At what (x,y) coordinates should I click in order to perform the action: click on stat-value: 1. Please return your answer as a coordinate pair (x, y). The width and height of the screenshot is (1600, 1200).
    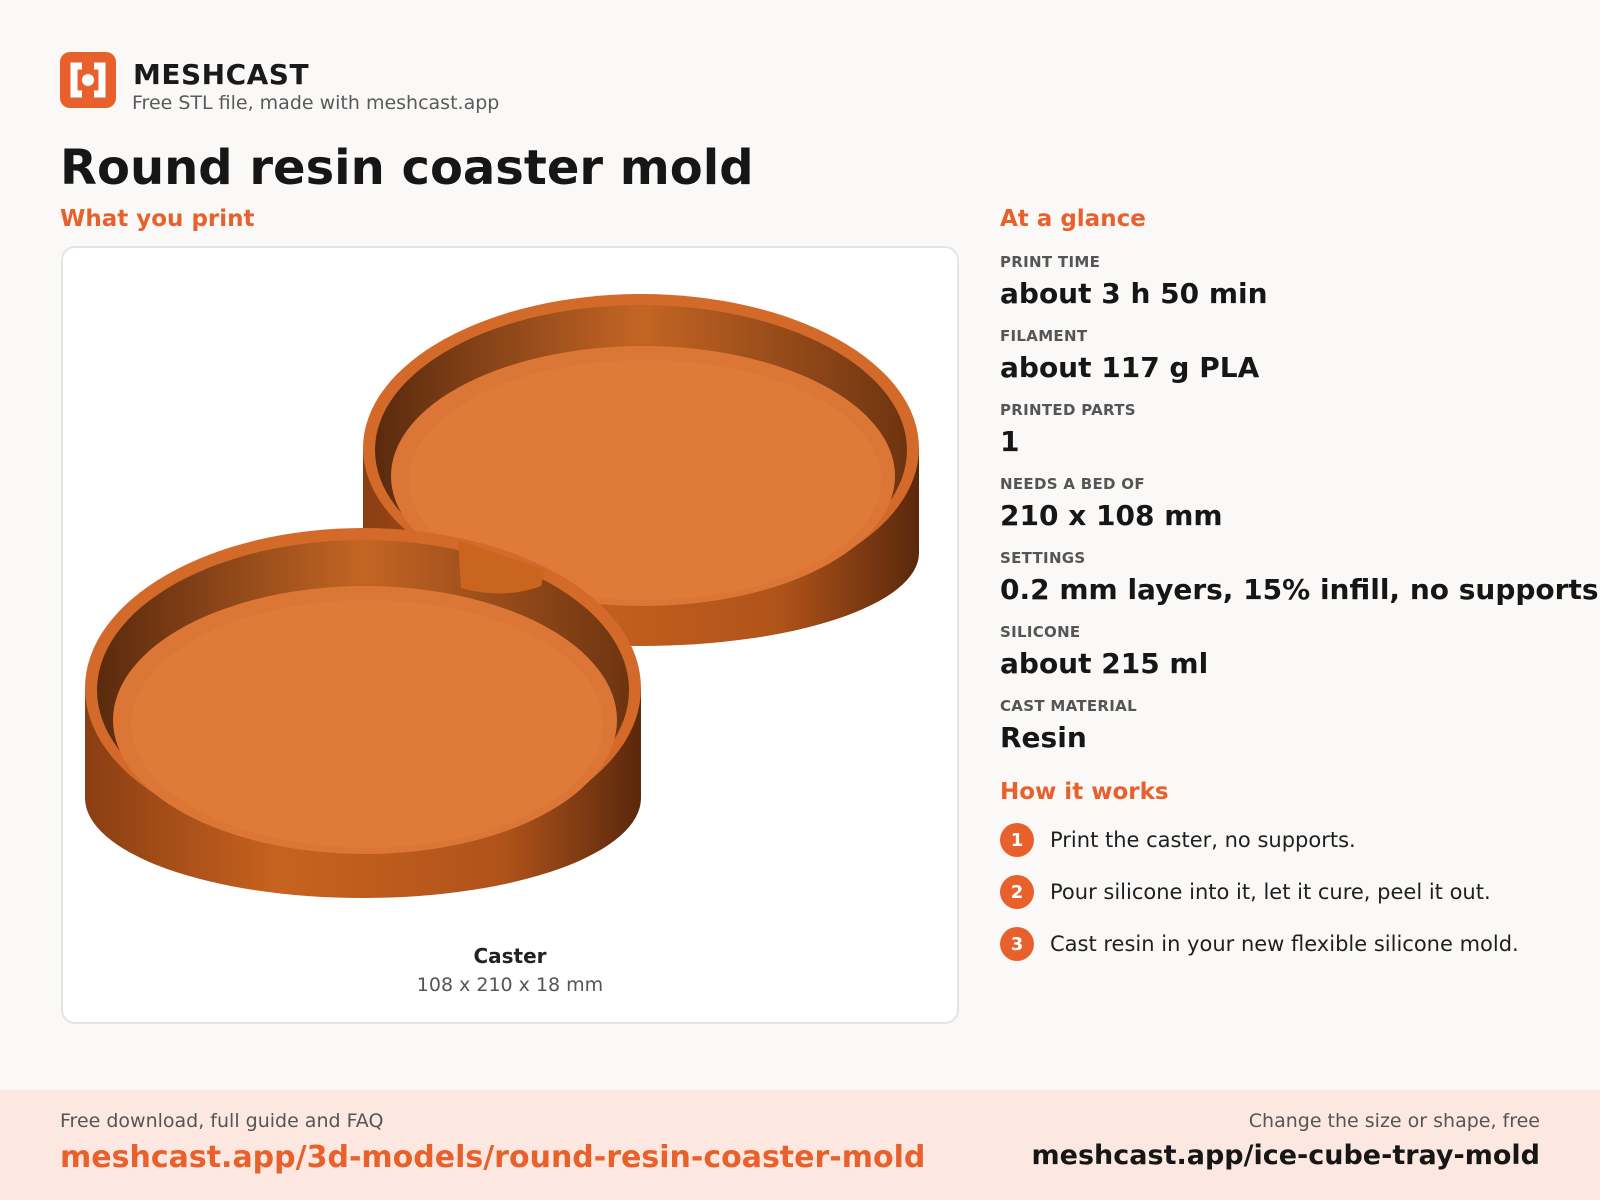
    Looking at the image, I should click on (1010, 441).